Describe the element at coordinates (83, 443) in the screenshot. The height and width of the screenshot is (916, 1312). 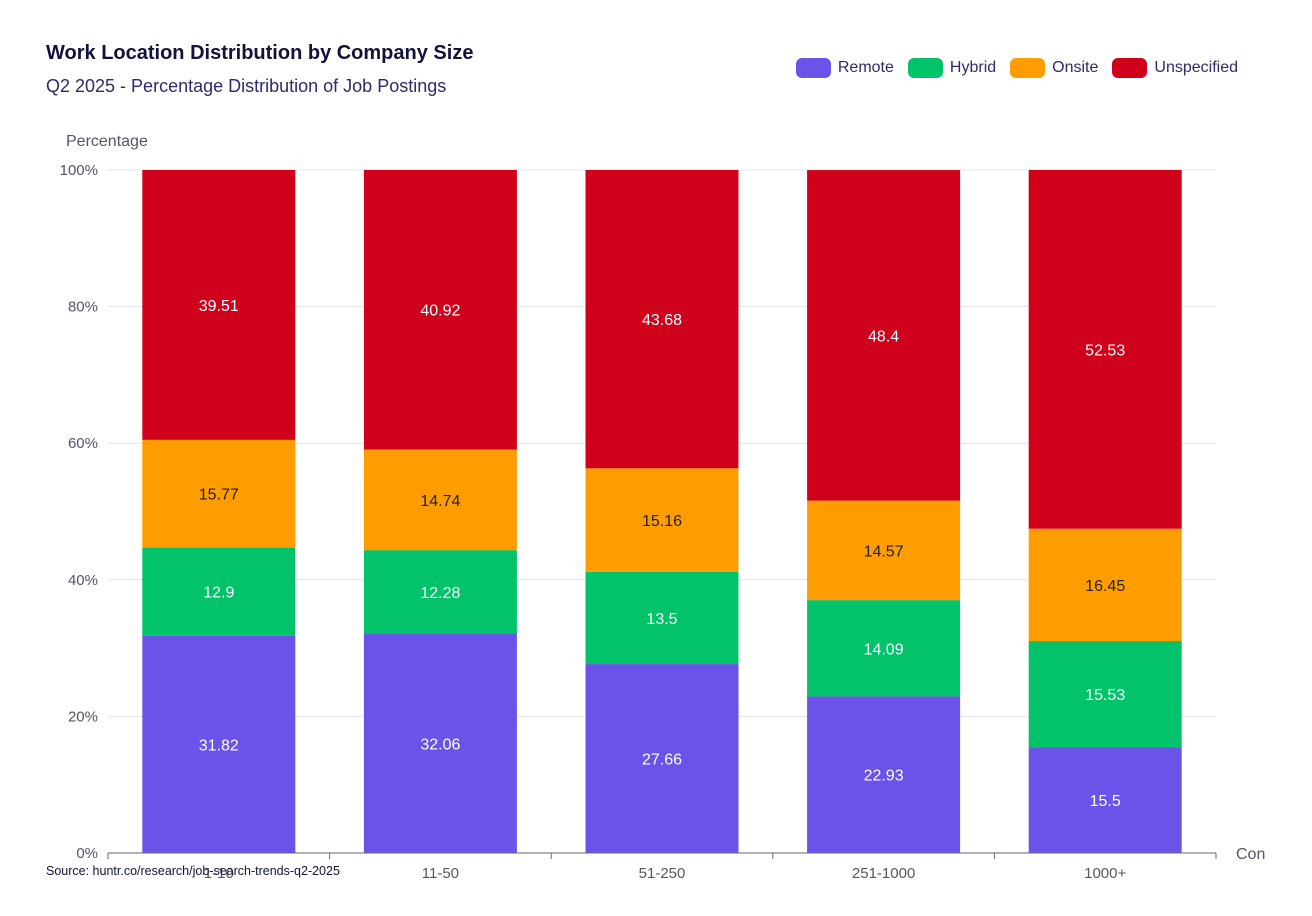
I see `y-tick-label: 60%` at that location.